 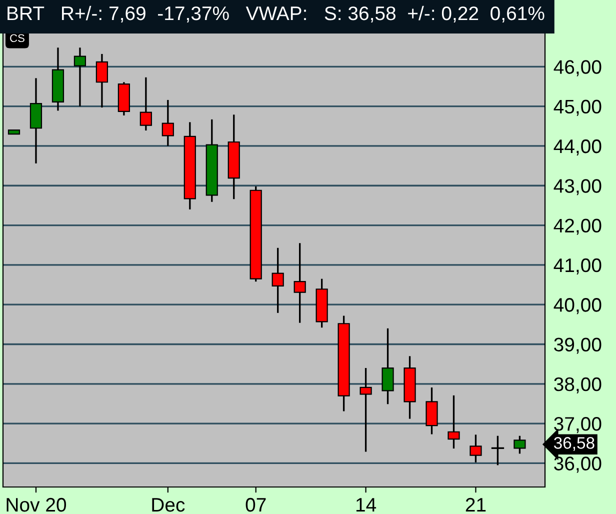 I want to click on y-tick-label: 44,00, so click(x=578, y=147).